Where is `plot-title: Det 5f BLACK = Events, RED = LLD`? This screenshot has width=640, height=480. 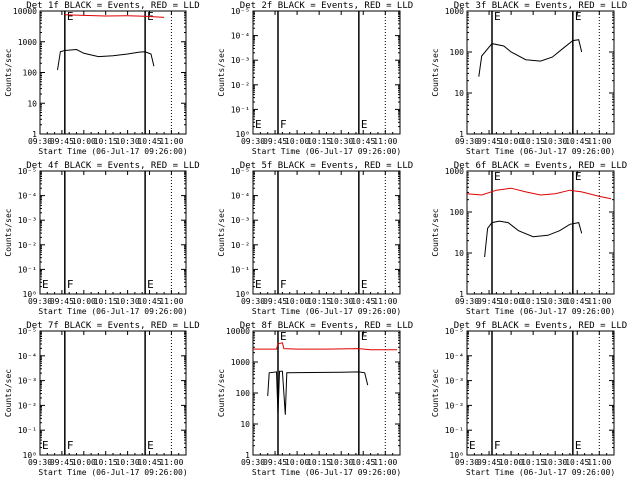
plot-title: Det 5f BLACK = Events, RED = LLD is located at coordinates (326, 166).